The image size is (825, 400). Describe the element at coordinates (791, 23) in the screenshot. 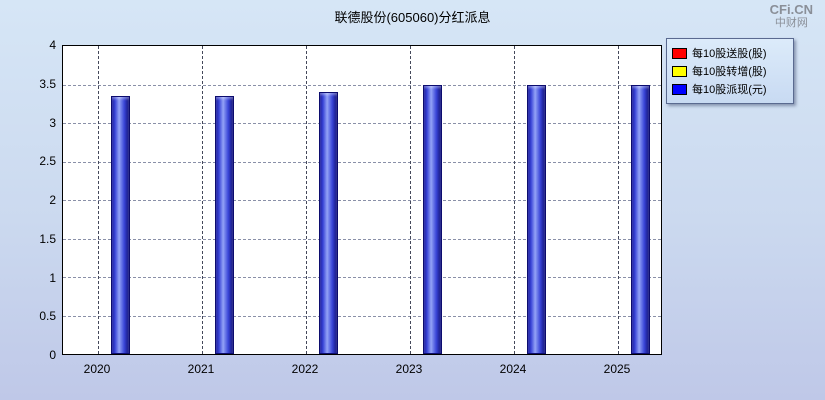

I see `watermark-sub: 中财网` at that location.